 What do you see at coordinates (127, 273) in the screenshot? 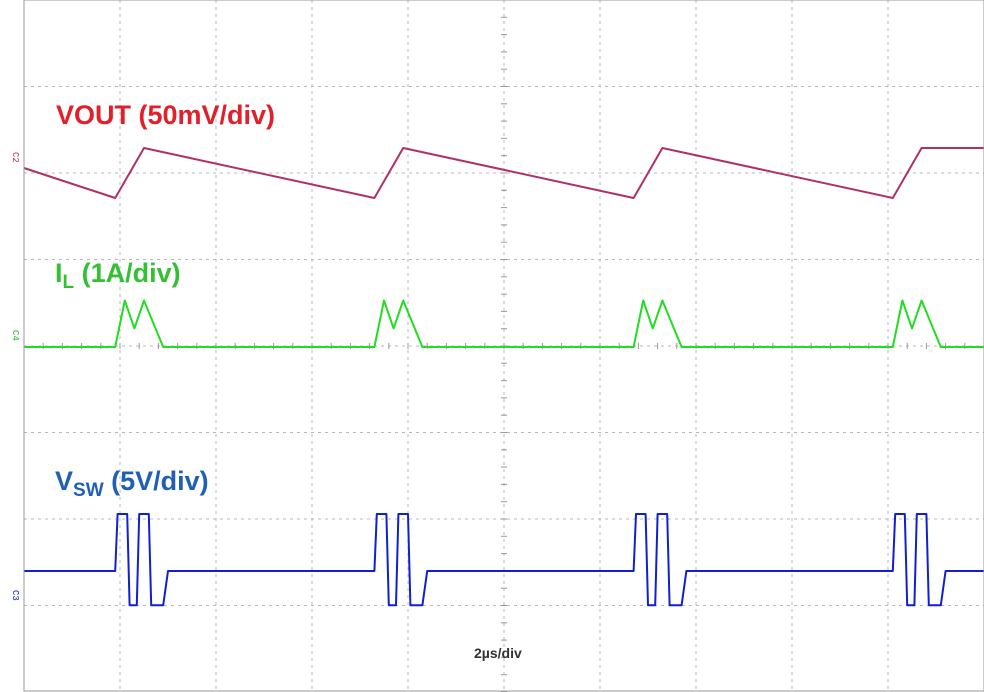
I see `il-label-scale: (1A/div)` at bounding box center [127, 273].